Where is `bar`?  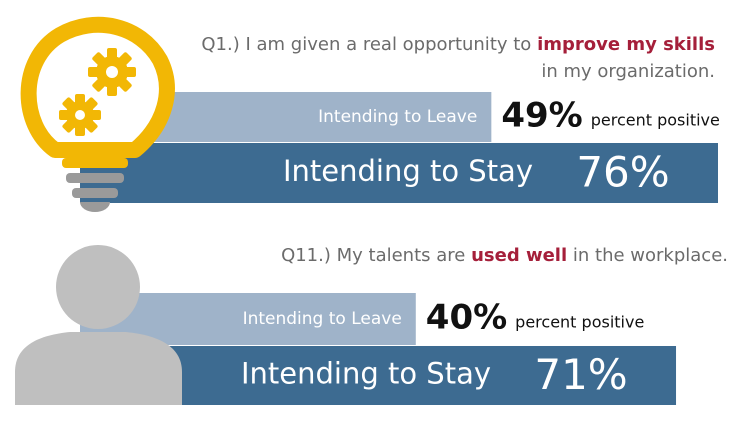 bar is located at coordinates (399, 173).